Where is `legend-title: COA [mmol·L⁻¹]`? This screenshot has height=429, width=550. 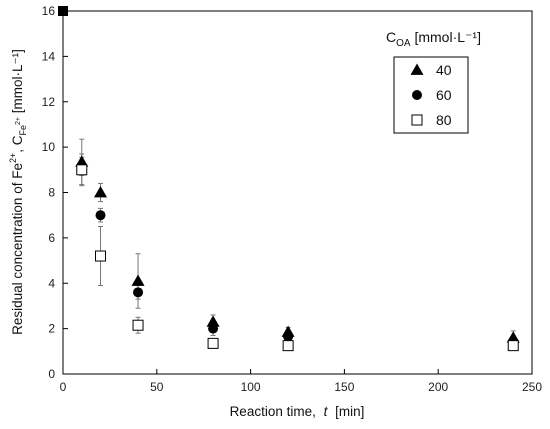
legend-title: COA [mmol·L⁻¹] is located at coordinates (433, 39).